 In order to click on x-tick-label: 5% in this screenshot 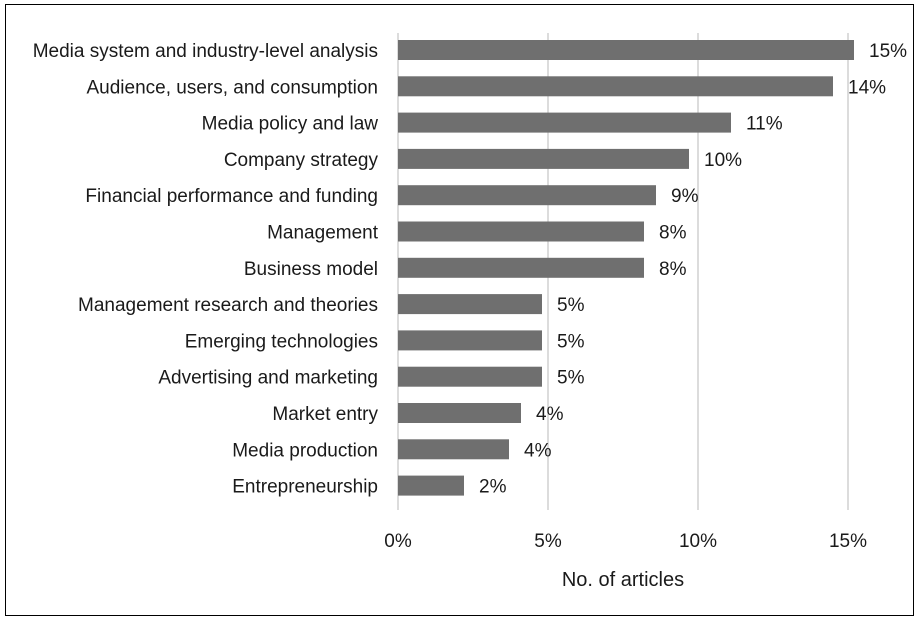, I will do `click(548, 541)`.